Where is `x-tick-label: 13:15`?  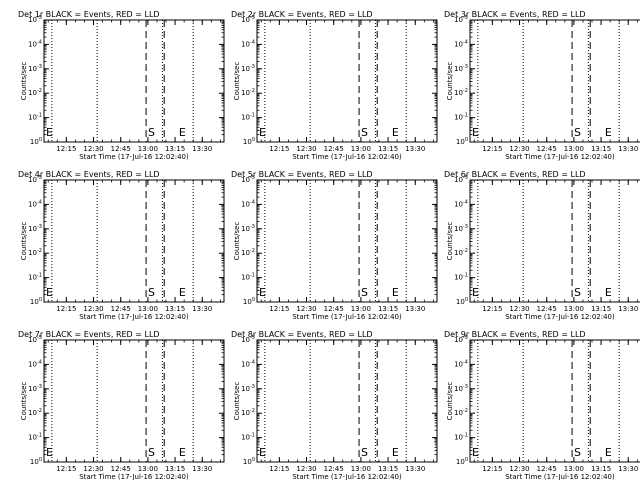
x-tick-label: 13:15 is located at coordinates (175, 309).